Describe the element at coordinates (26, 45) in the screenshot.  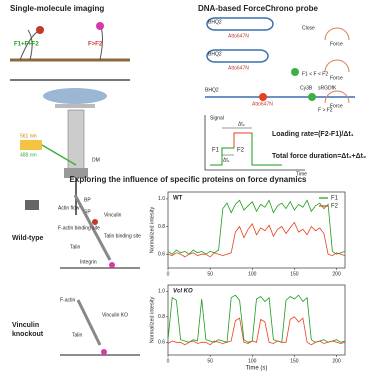
I see `label: F1+F+F2` at that location.